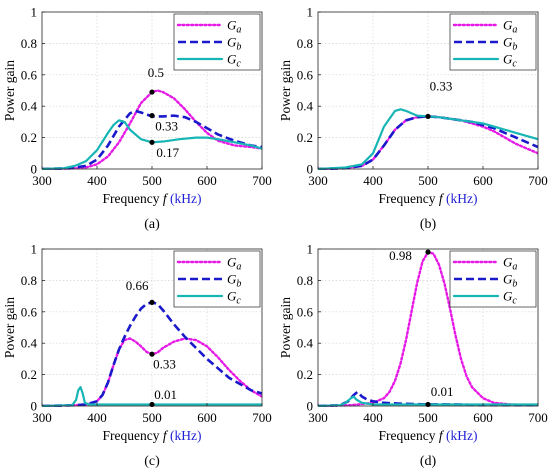  Describe the element at coordinates (428, 461) in the screenshot. I see `panel-label: (d)` at that location.